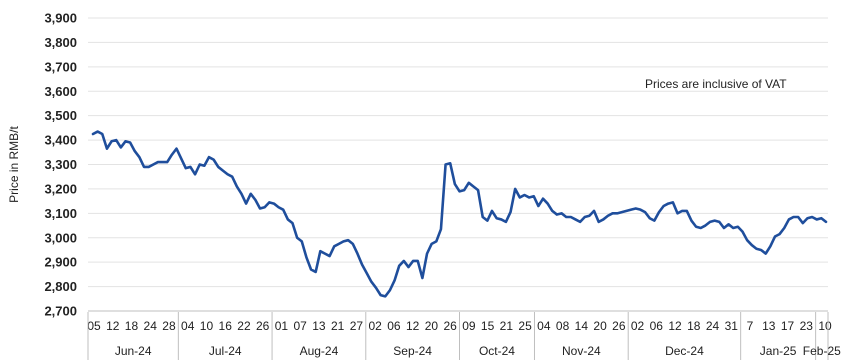 This screenshot has height=360, width=845. What do you see at coordinates (60, 115) in the screenshot?
I see `y-tick-label: 3,500` at bounding box center [60, 115].